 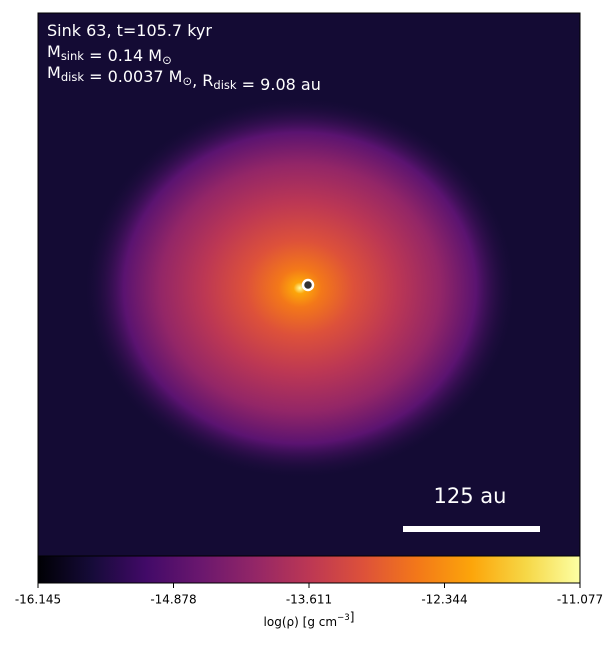 What do you see at coordinates (38, 600) in the screenshot?
I see `colorbar-tick-label: -16.145` at bounding box center [38, 600].